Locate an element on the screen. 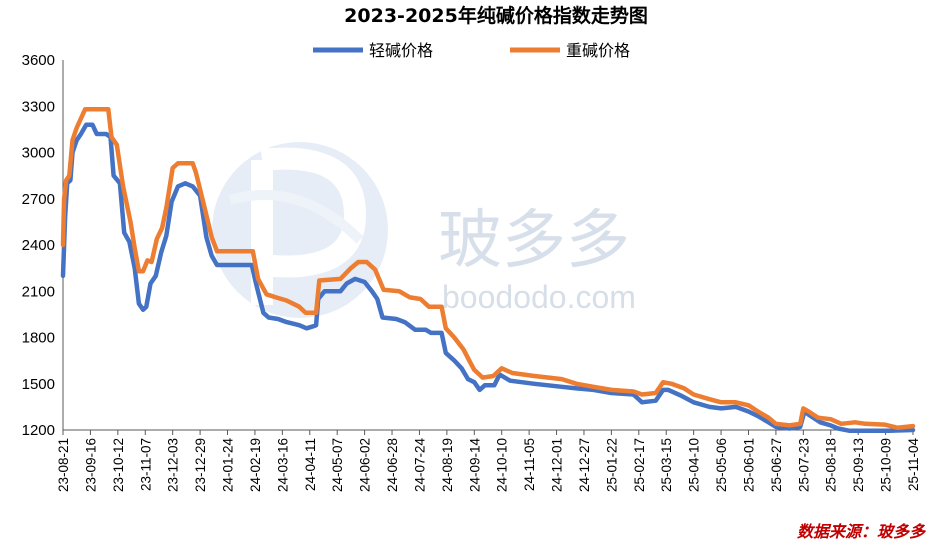  y-tick-label: 1800 is located at coordinates (38, 338).